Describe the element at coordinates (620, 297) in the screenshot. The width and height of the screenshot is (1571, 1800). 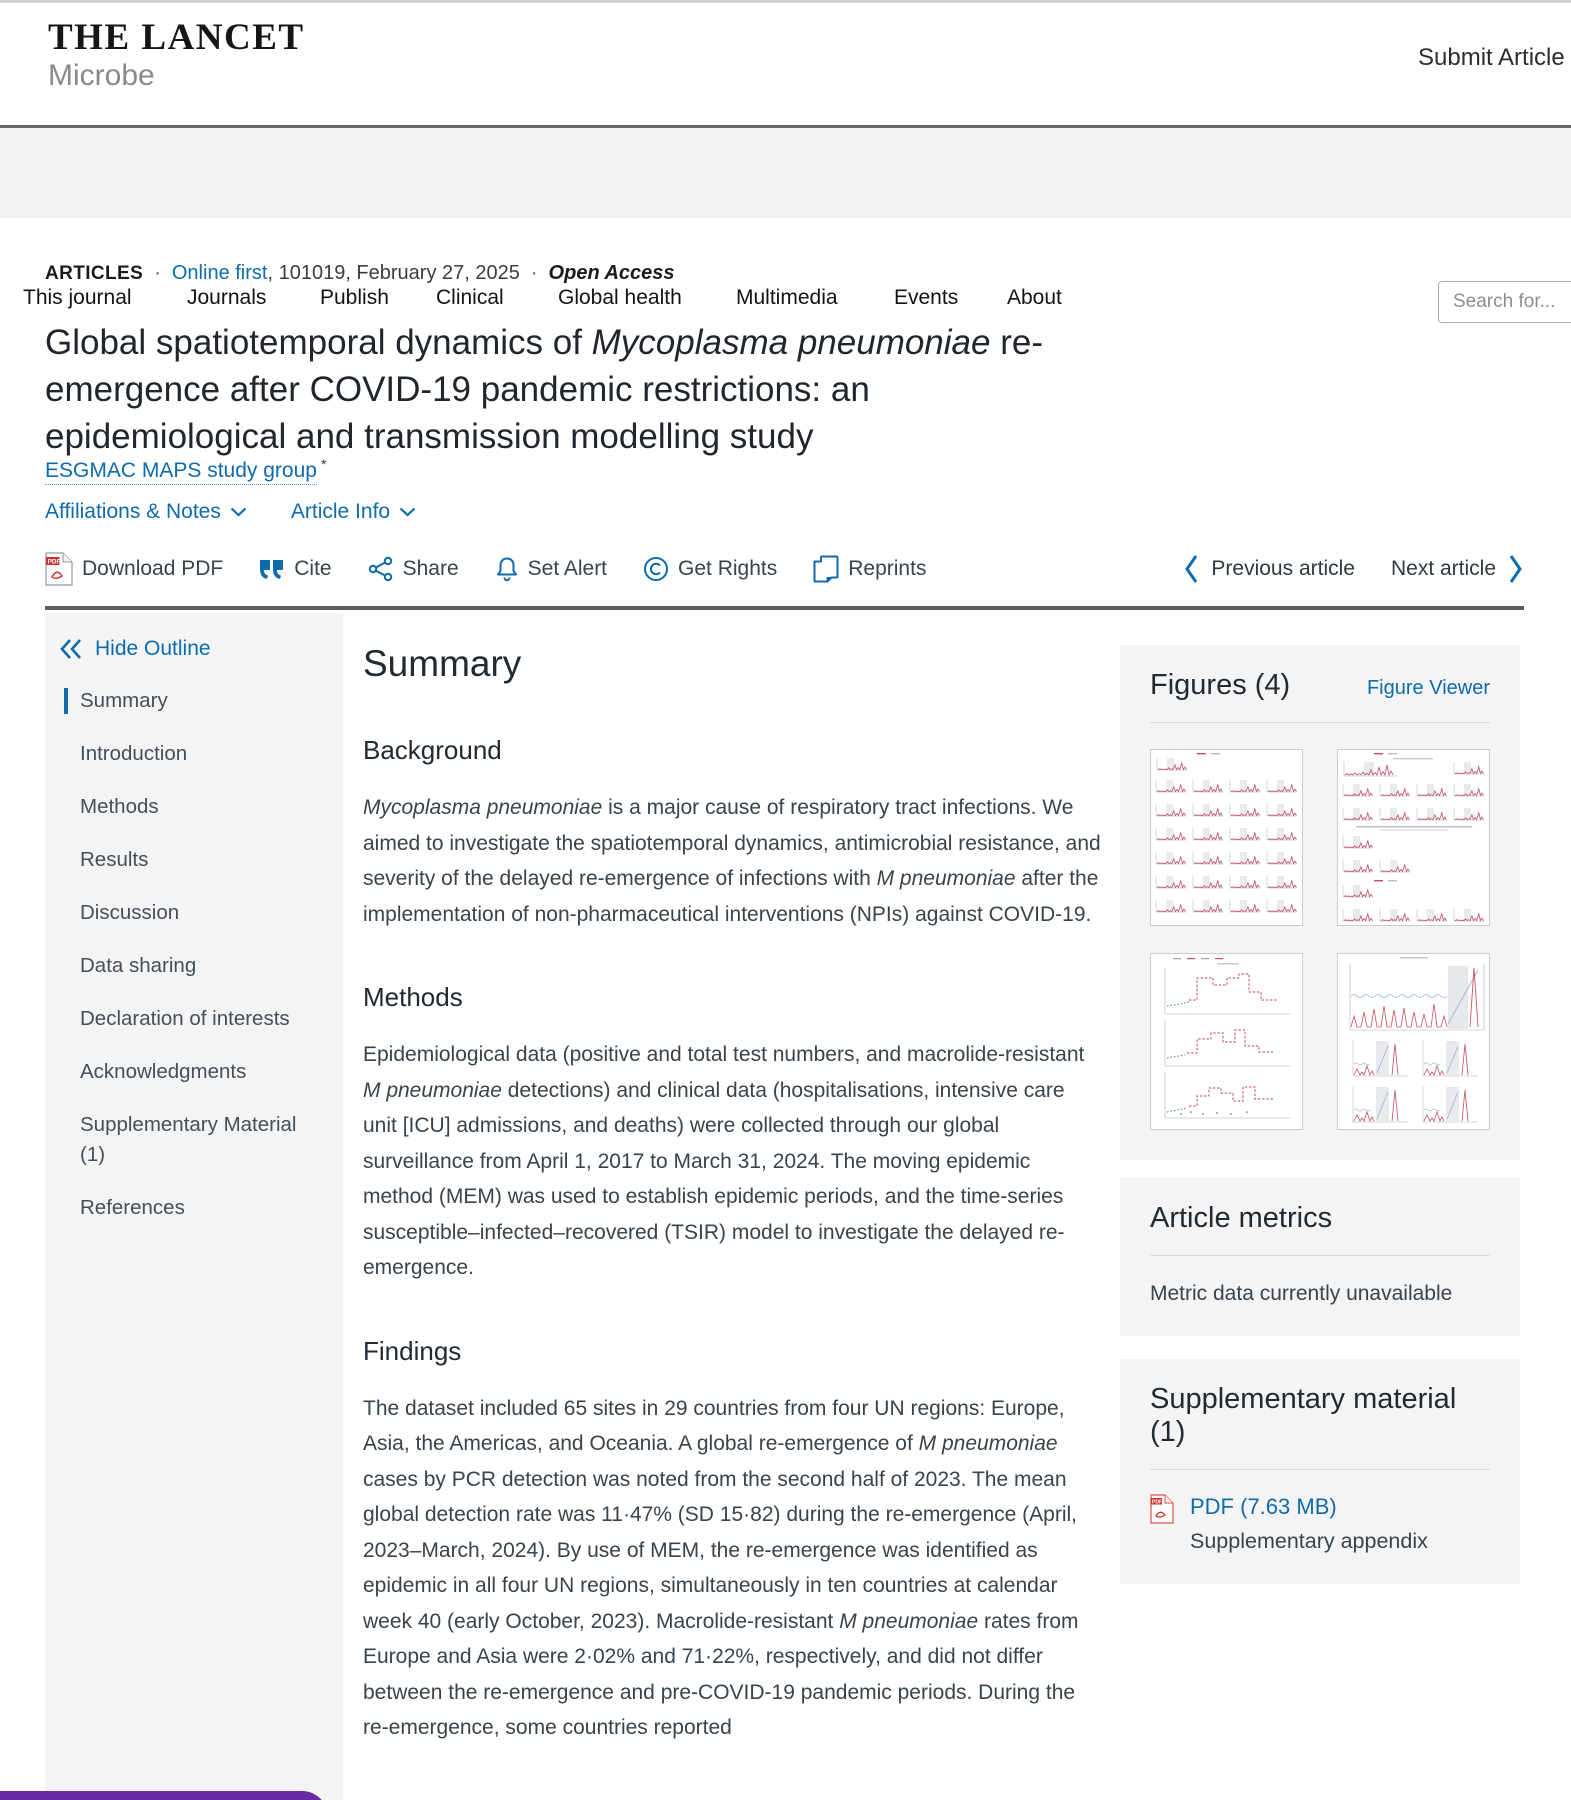
I see `nav-global-health: Global health` at that location.